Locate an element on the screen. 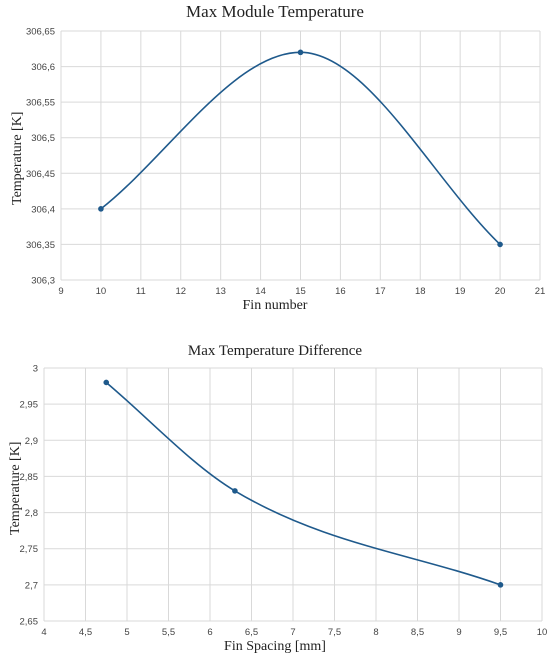  chart2-y-tick-label: 2,9 is located at coordinates (31, 441).